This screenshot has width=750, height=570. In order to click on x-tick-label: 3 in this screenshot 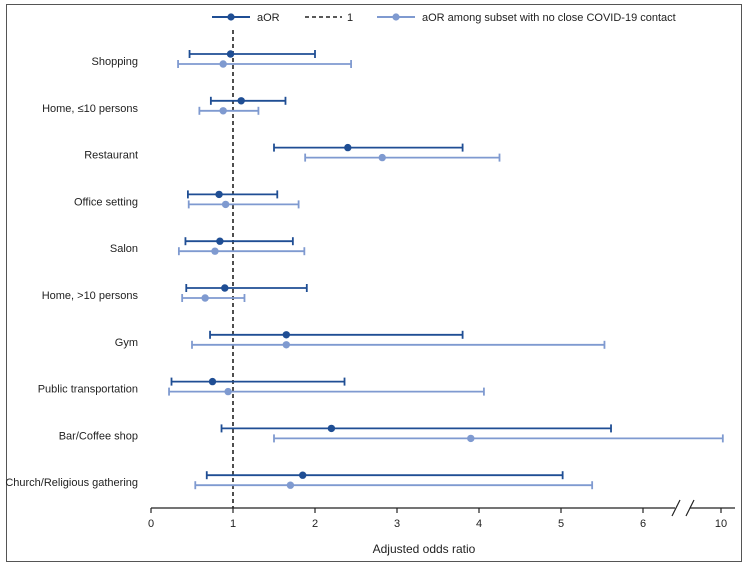, I will do `click(397, 524)`.